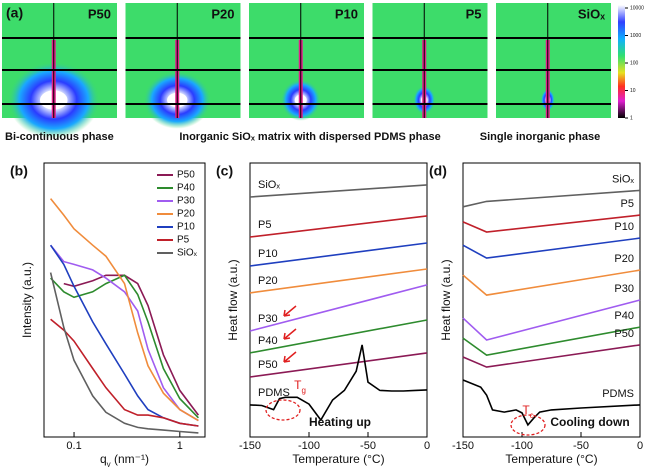 The width and height of the screenshot is (657, 467). I want to click on caption: Bi-continuous phase, so click(59, 137).